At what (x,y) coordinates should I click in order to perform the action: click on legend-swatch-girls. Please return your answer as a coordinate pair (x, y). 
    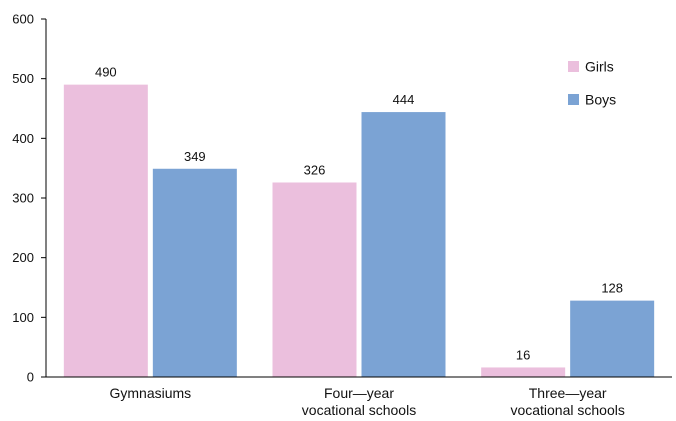
    Looking at the image, I should click on (573, 66).